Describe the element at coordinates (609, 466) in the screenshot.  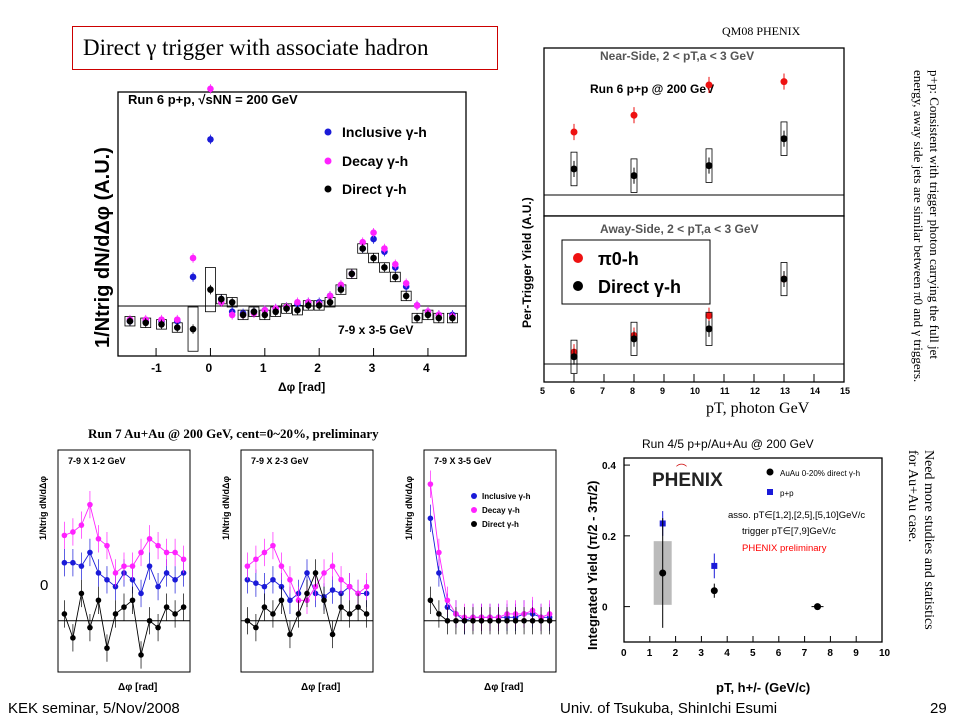
I see `yield-ytick-label: 0.4` at that location.